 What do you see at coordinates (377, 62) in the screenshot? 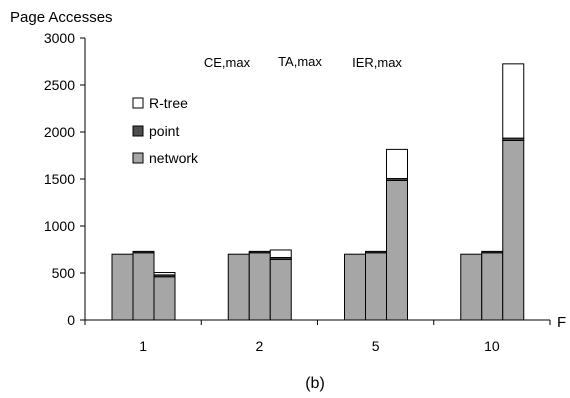
I see `method-label-2: IER,max` at bounding box center [377, 62].